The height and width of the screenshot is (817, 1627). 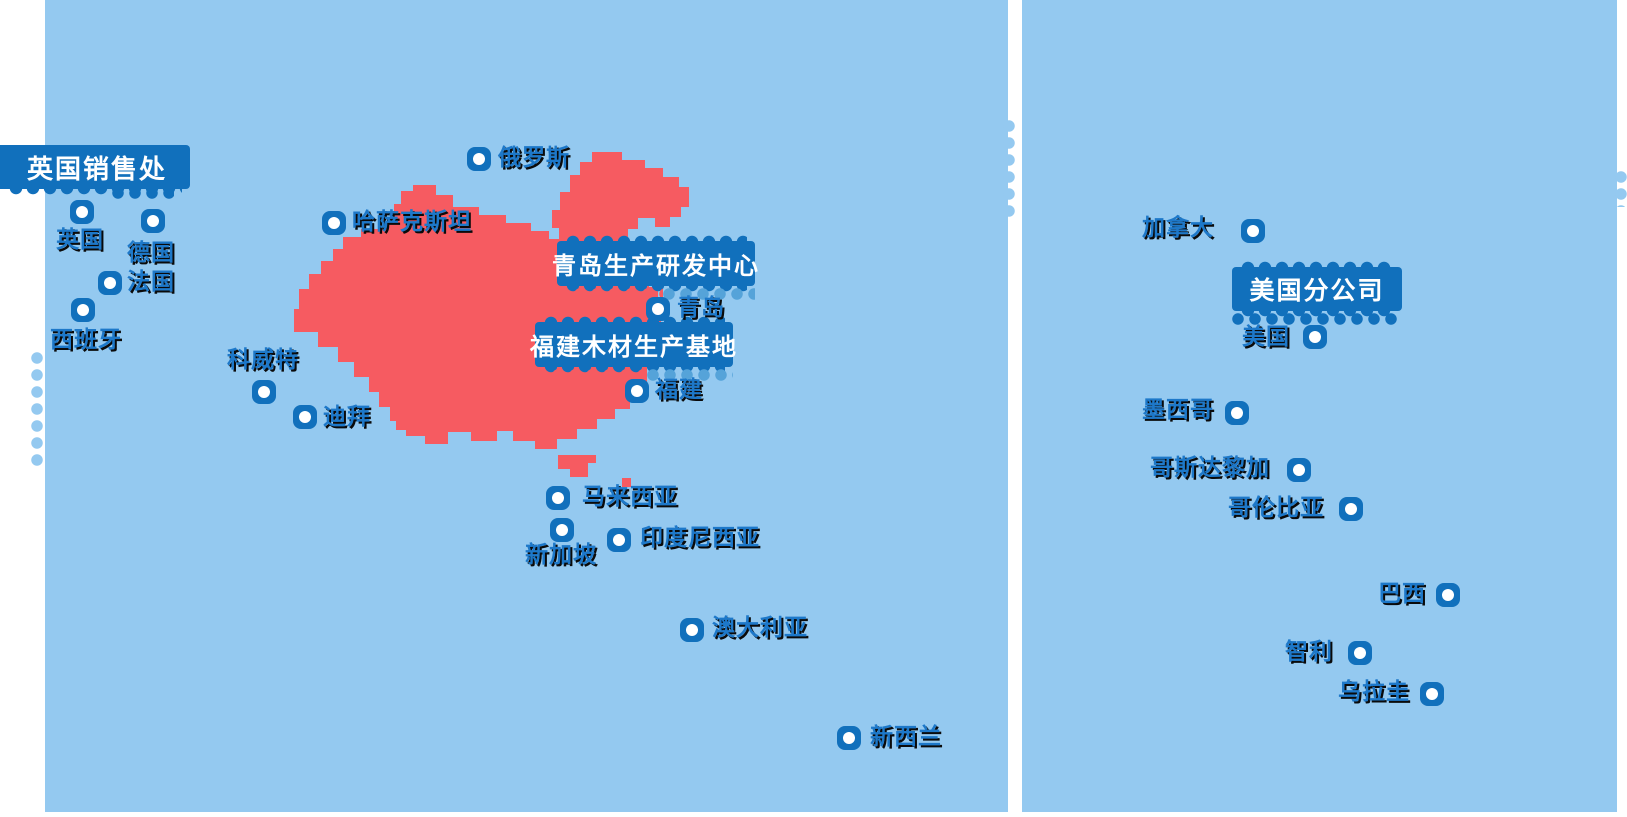 I want to click on map-pin-indonesia, so click(x=619, y=540).